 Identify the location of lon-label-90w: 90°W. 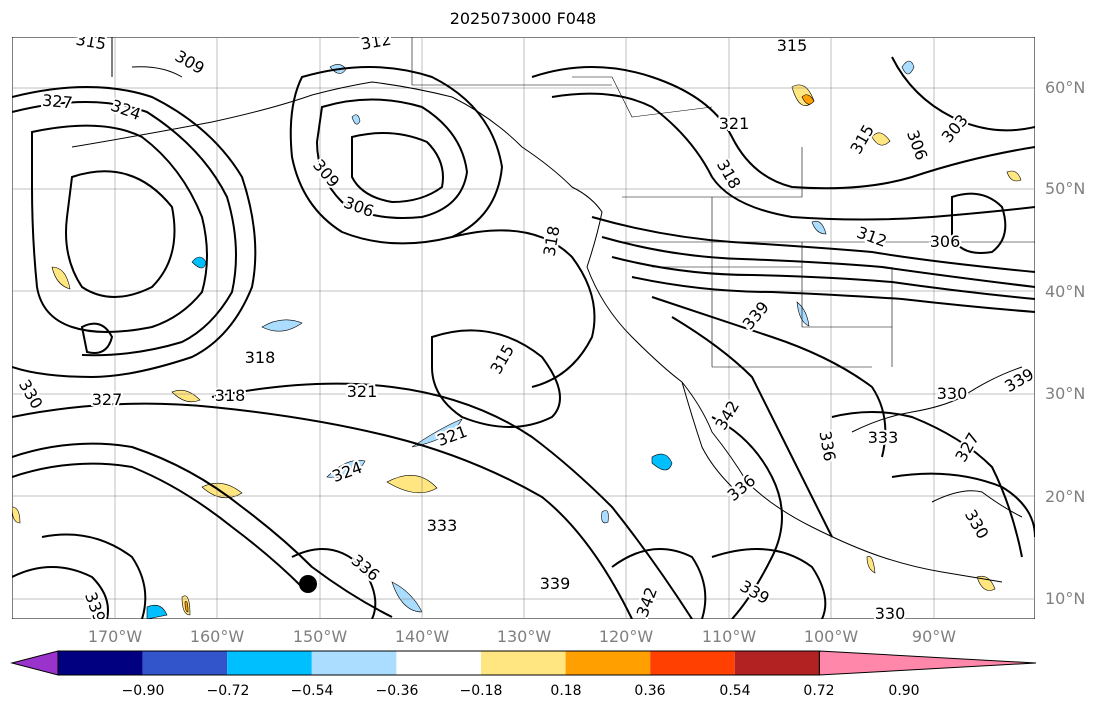
(934, 636).